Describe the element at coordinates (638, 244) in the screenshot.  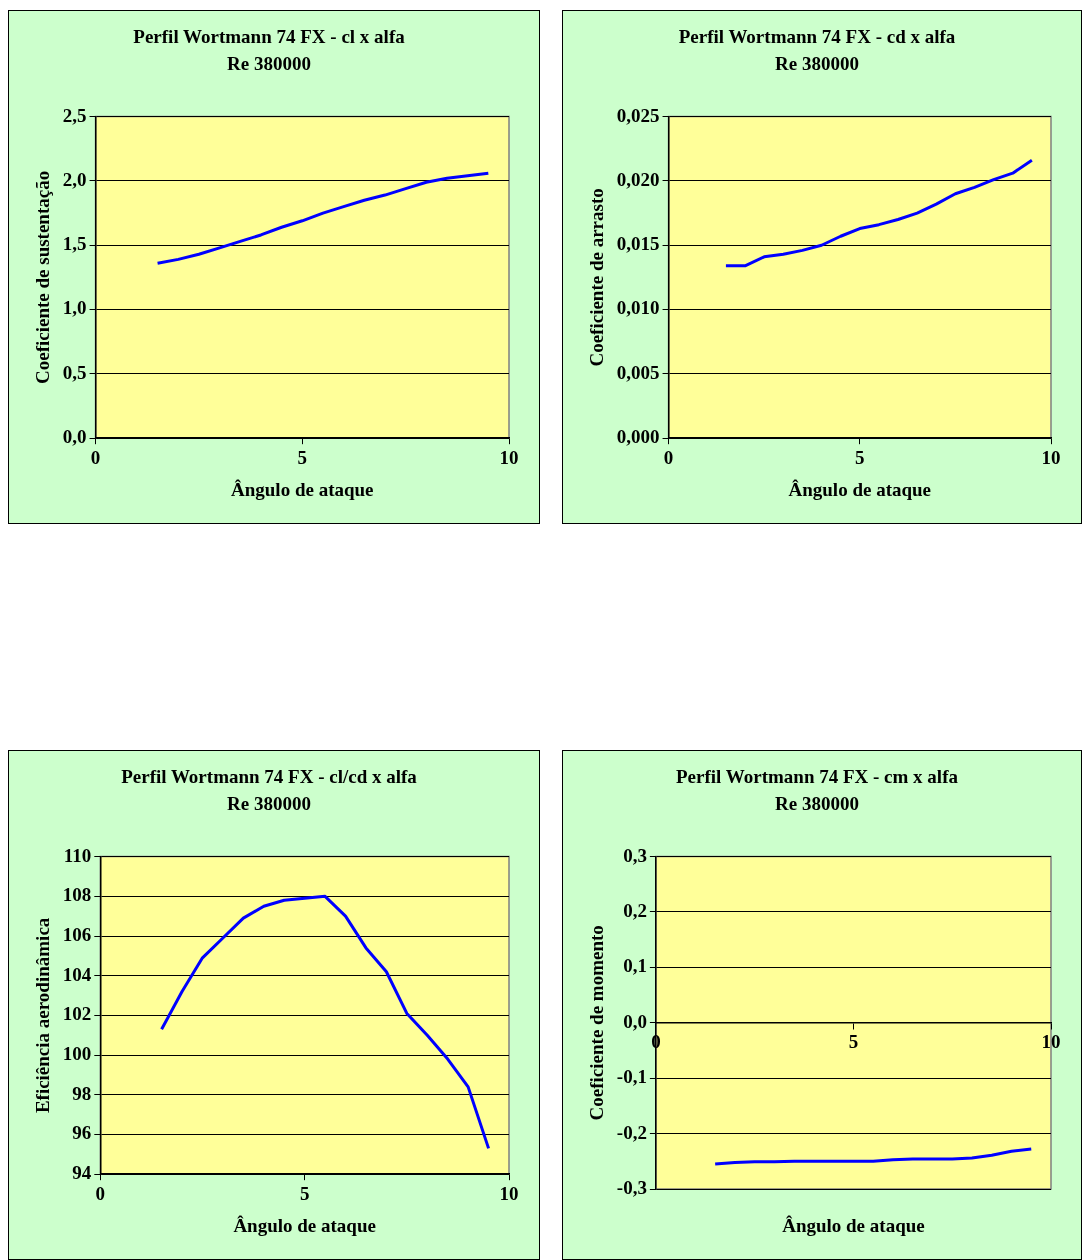
I see `y-tick-label: 0,015` at that location.